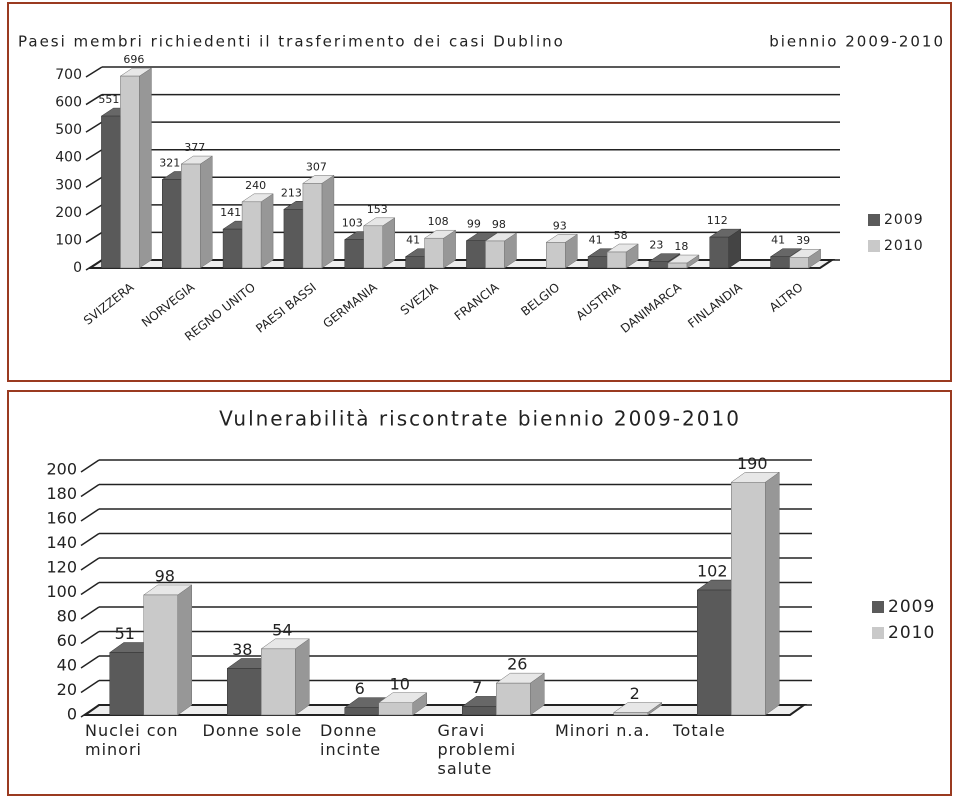 The width and height of the screenshot is (956, 796). What do you see at coordinates (168, 305) in the screenshot?
I see `x-tick-label: NORVEGIA` at bounding box center [168, 305].